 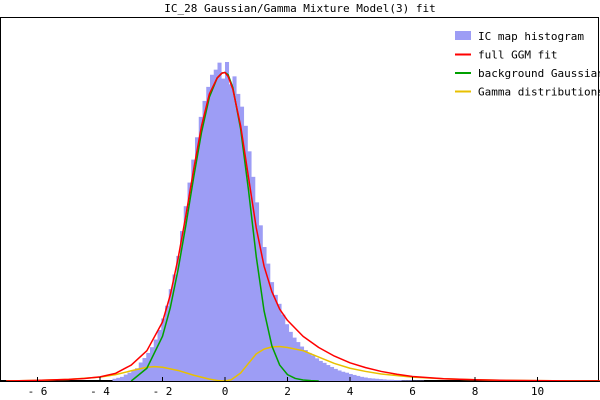 I want to click on legend-label-full-ggm-fit: full GGM fit, so click(x=517, y=55).